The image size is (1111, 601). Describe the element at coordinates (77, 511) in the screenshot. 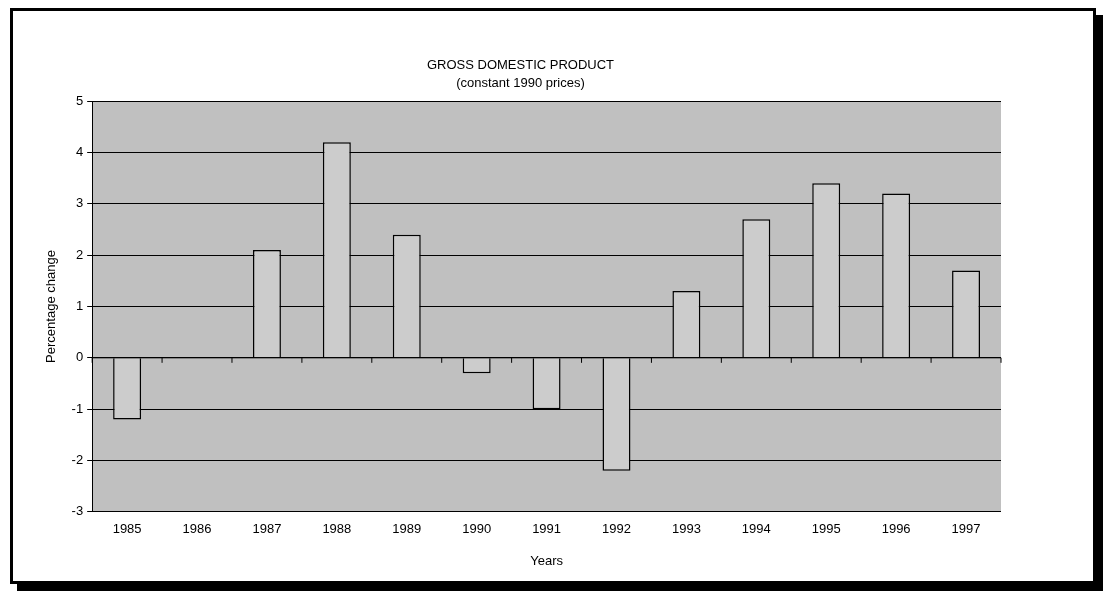

I see `y-tick-label: -3` at that location.